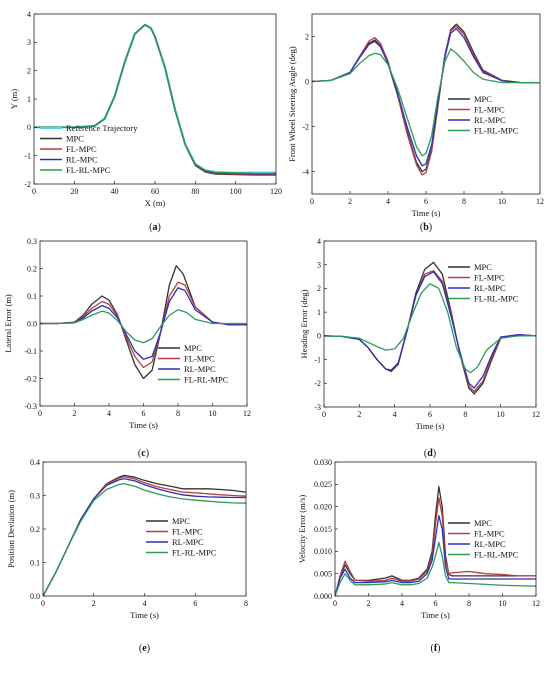  I want to click on series-line-e-rl-mpc, so click(144, 537).